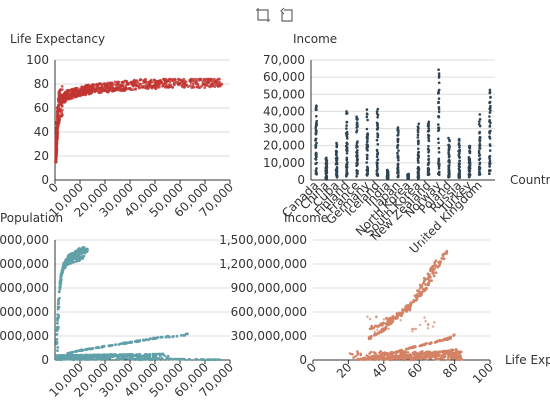 The width and height of the screenshot is (550, 420). I want to click on data-zoom-icon, so click(263, 15).